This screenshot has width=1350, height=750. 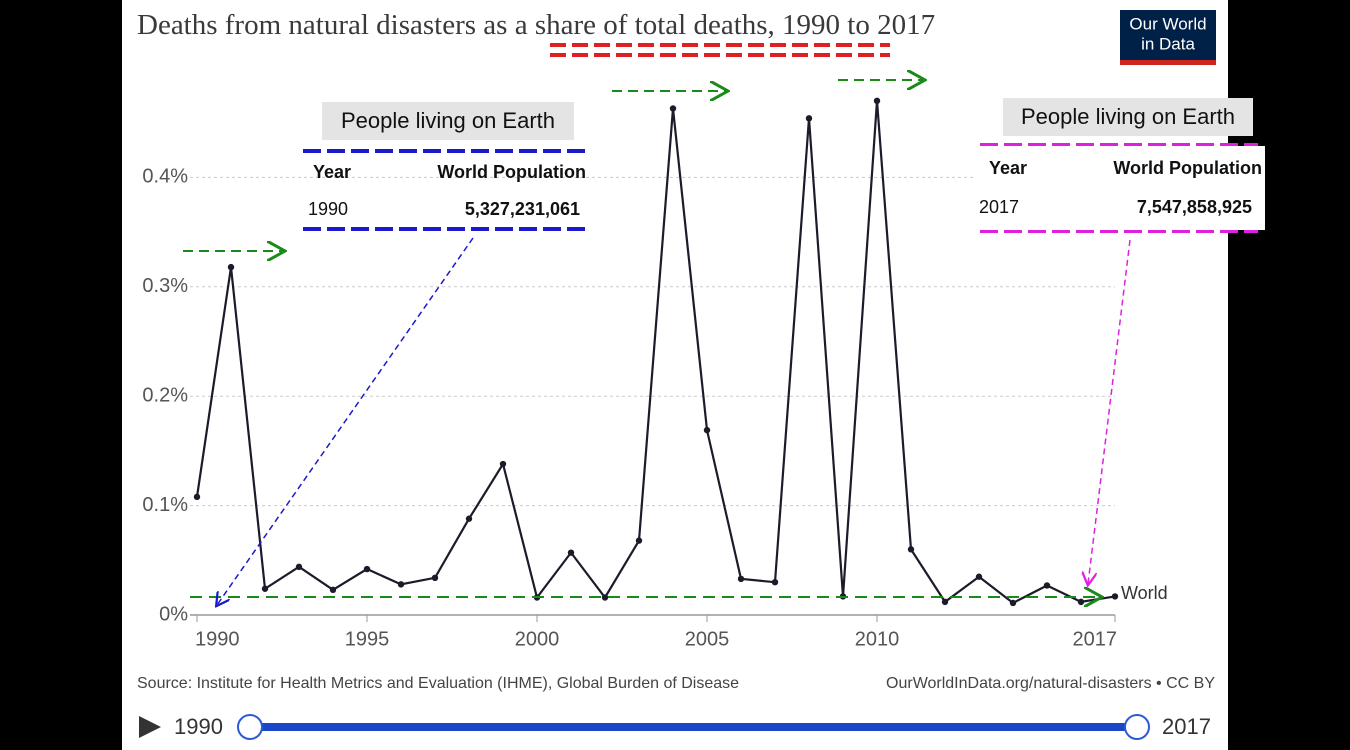 What do you see at coordinates (1144, 593) in the screenshot?
I see `series-label: World` at bounding box center [1144, 593].